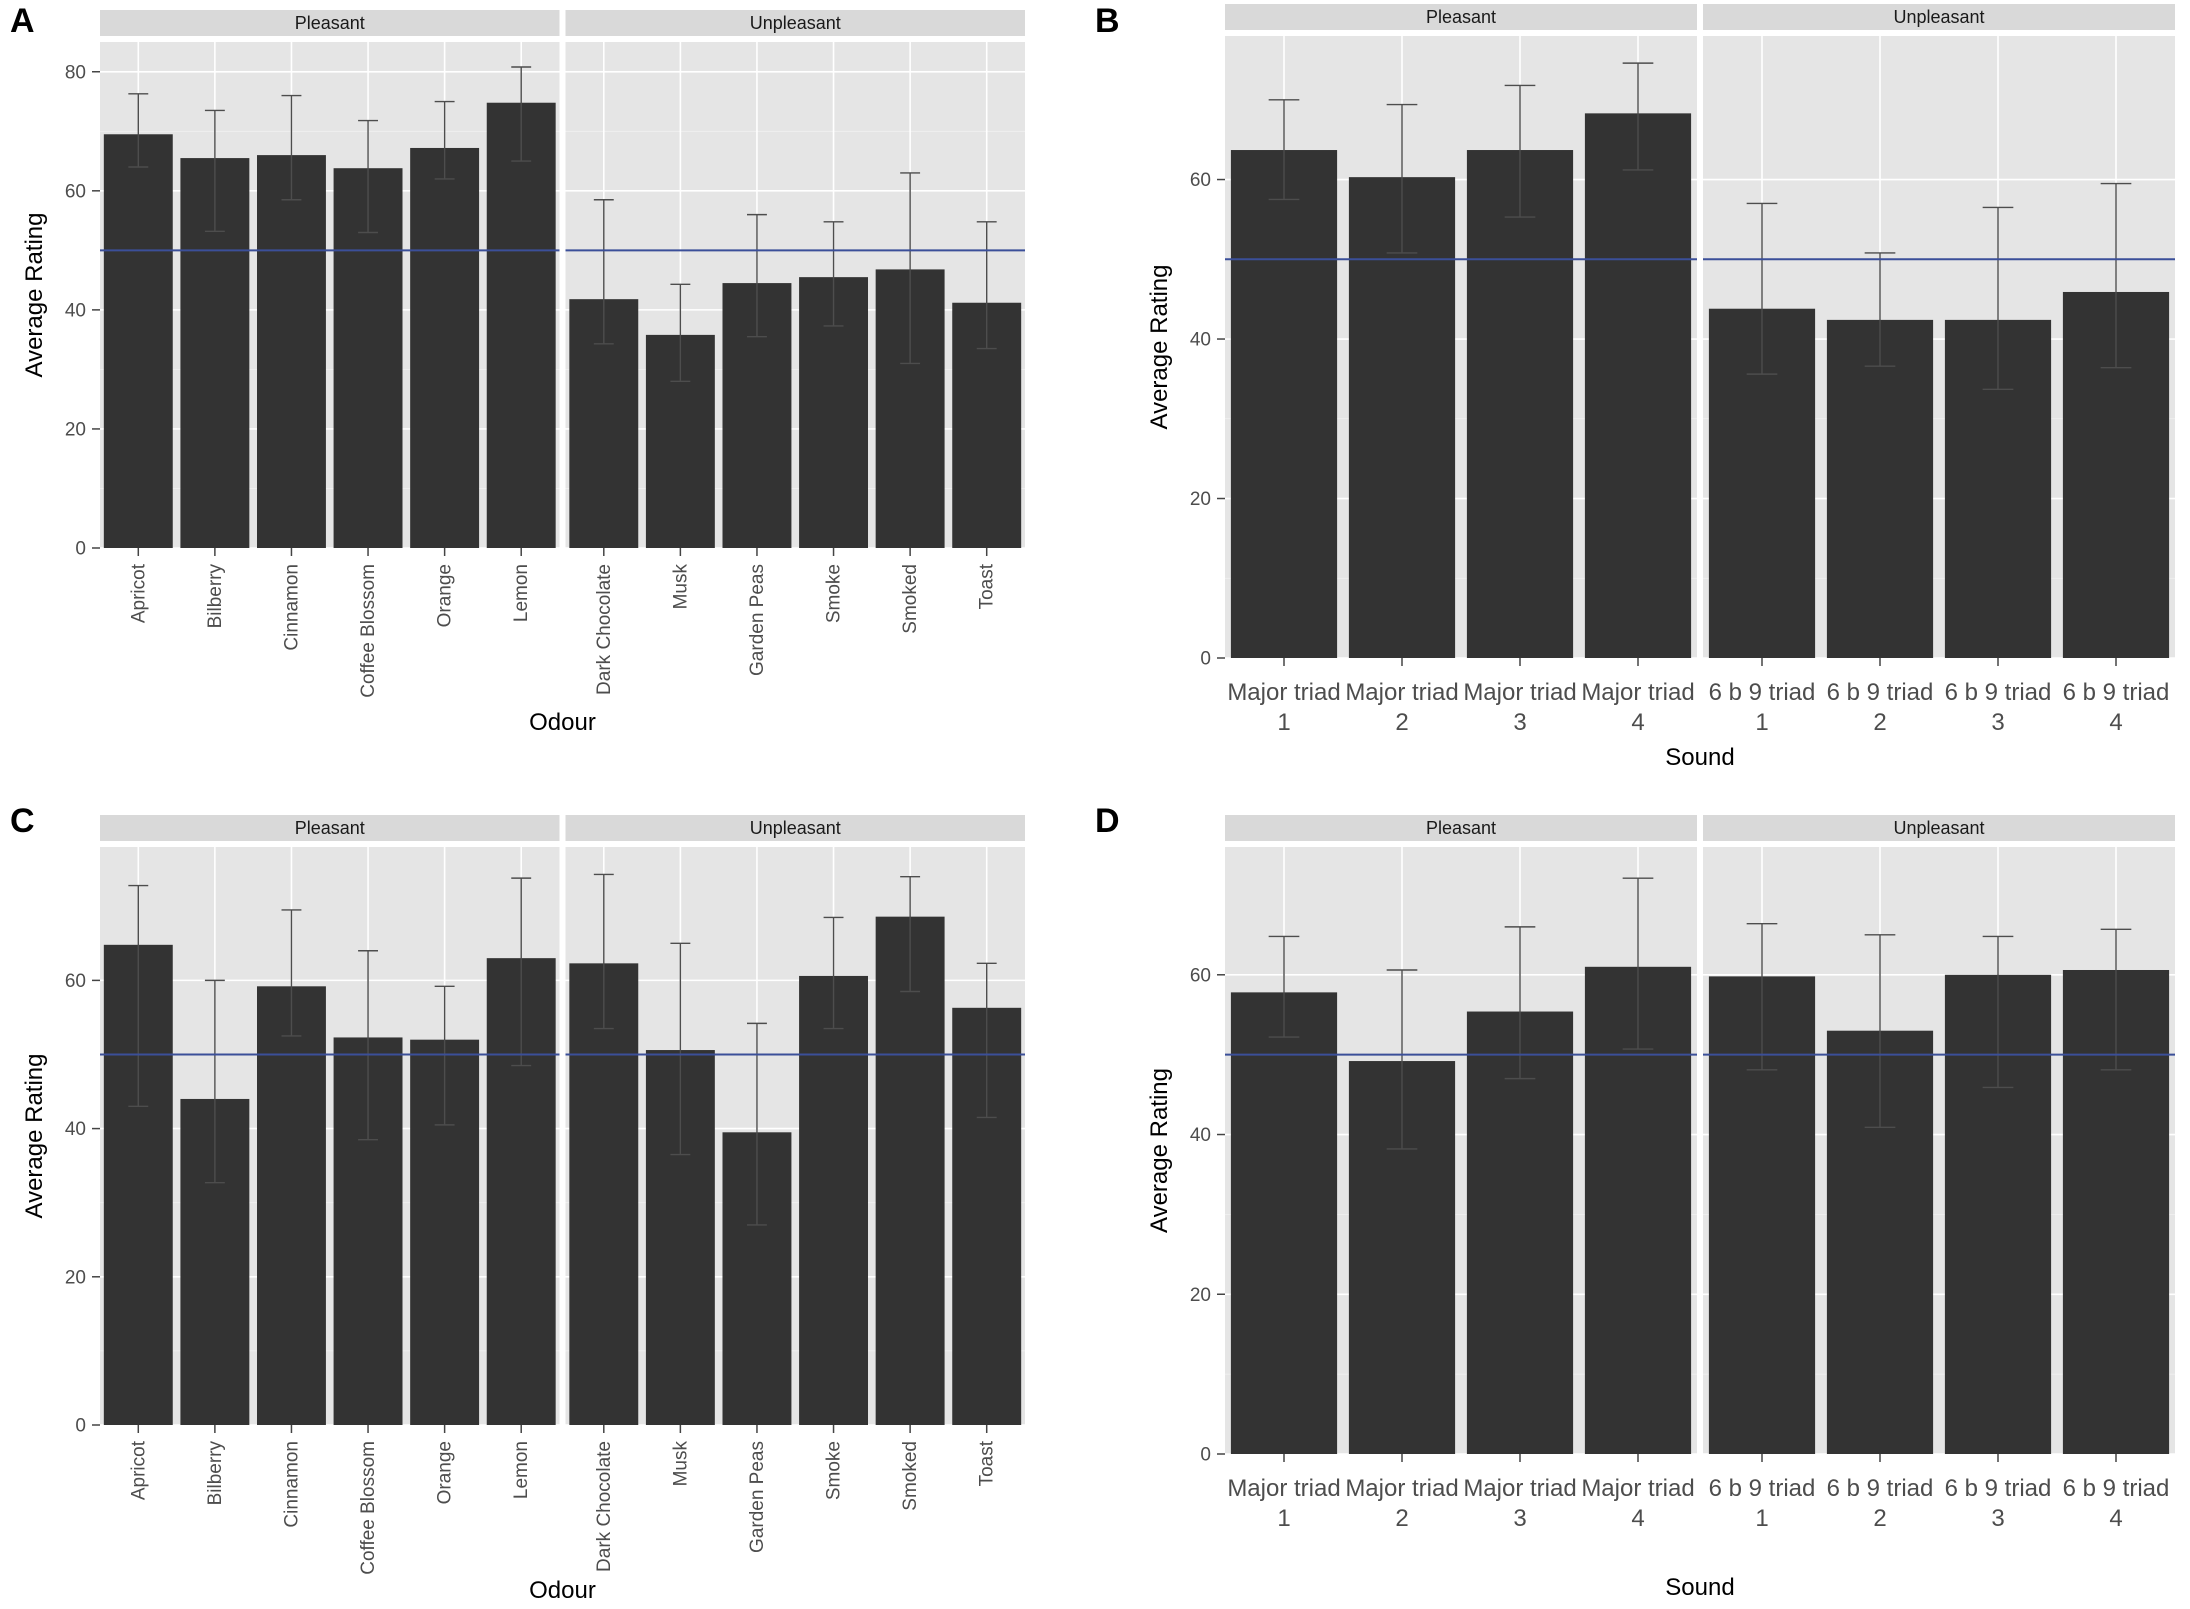 The width and height of the screenshot is (2190, 1609). Describe the element at coordinates (22, 21) in the screenshot. I see `panel-label: A` at that location.